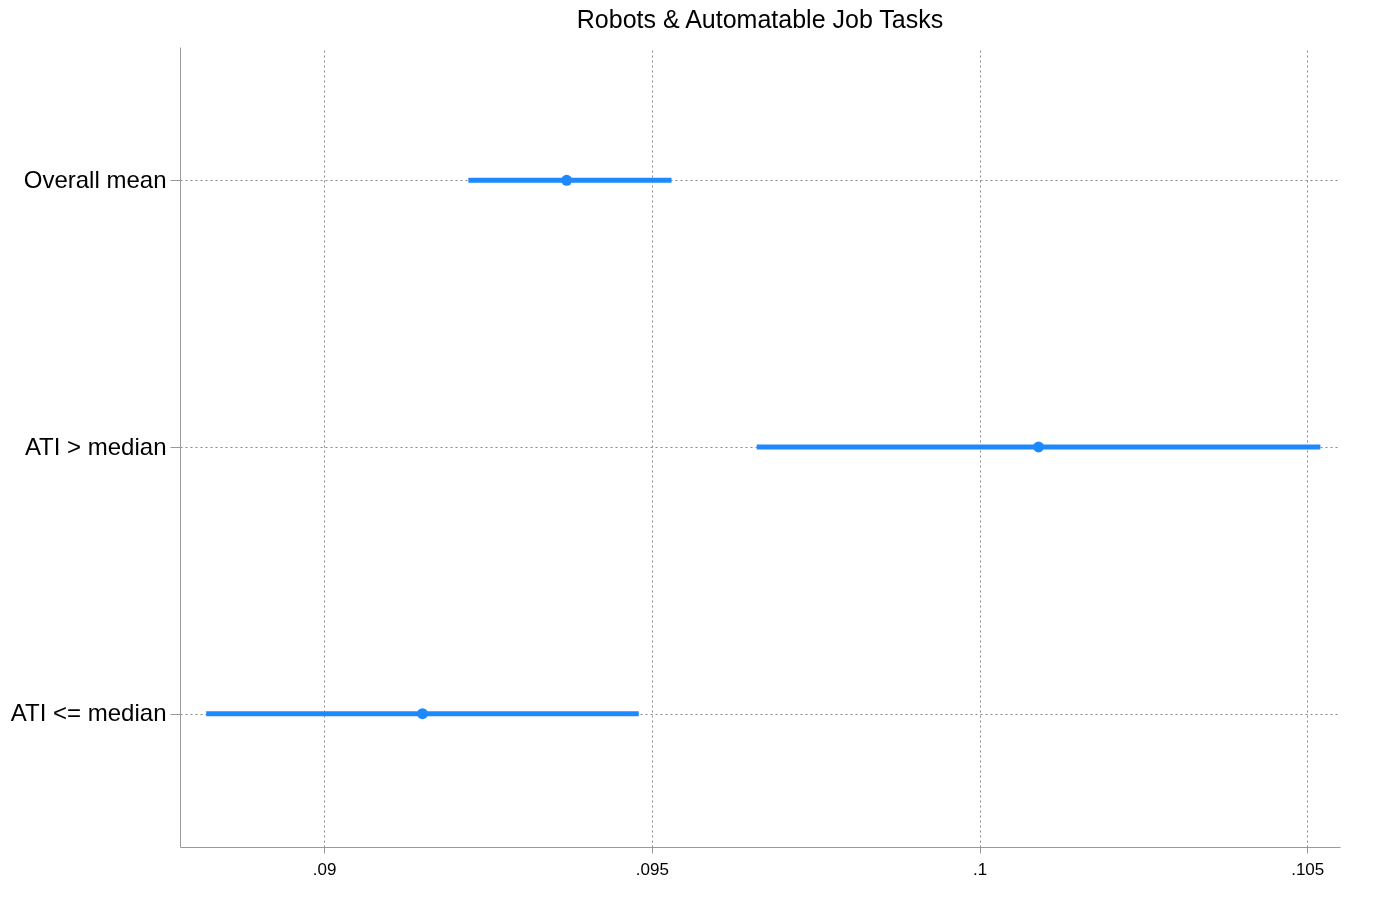 Image resolution: width=1383 pixels, height=900 pixels. I want to click on x-tick-label: .1, so click(980, 869).